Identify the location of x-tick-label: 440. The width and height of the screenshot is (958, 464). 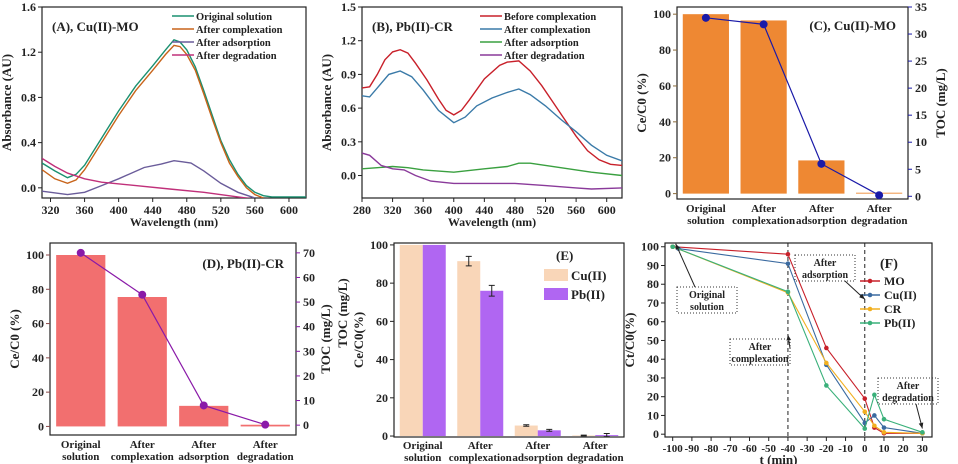
(153, 210).